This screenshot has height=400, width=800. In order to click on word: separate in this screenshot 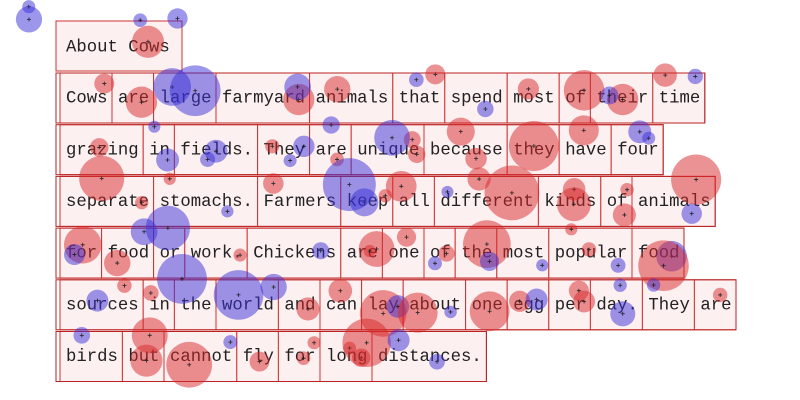, I will do `click(107, 202)`.